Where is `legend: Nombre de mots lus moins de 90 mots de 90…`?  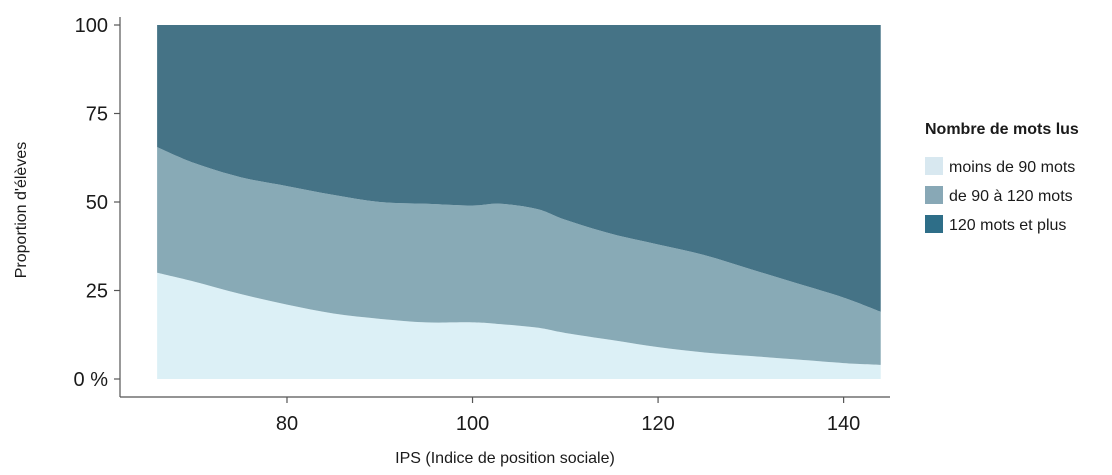 legend: Nombre de mots lus moins de 90 mots de 90… is located at coordinates (1002, 177).